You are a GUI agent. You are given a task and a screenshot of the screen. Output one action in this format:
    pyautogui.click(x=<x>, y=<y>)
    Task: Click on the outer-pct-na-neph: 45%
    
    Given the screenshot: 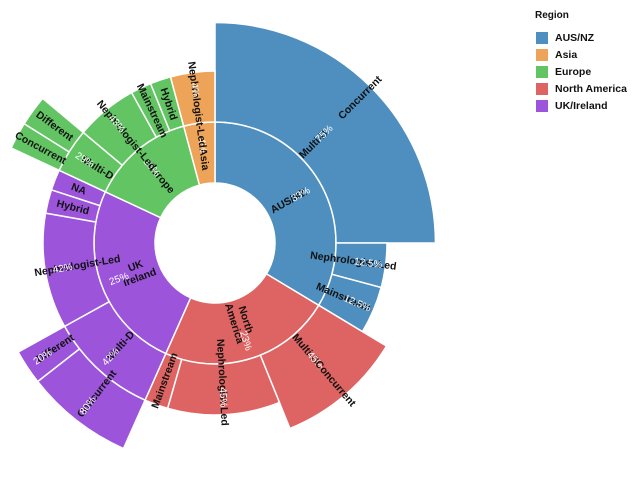 What is the action you would take?
    pyautogui.click(x=223, y=397)
    